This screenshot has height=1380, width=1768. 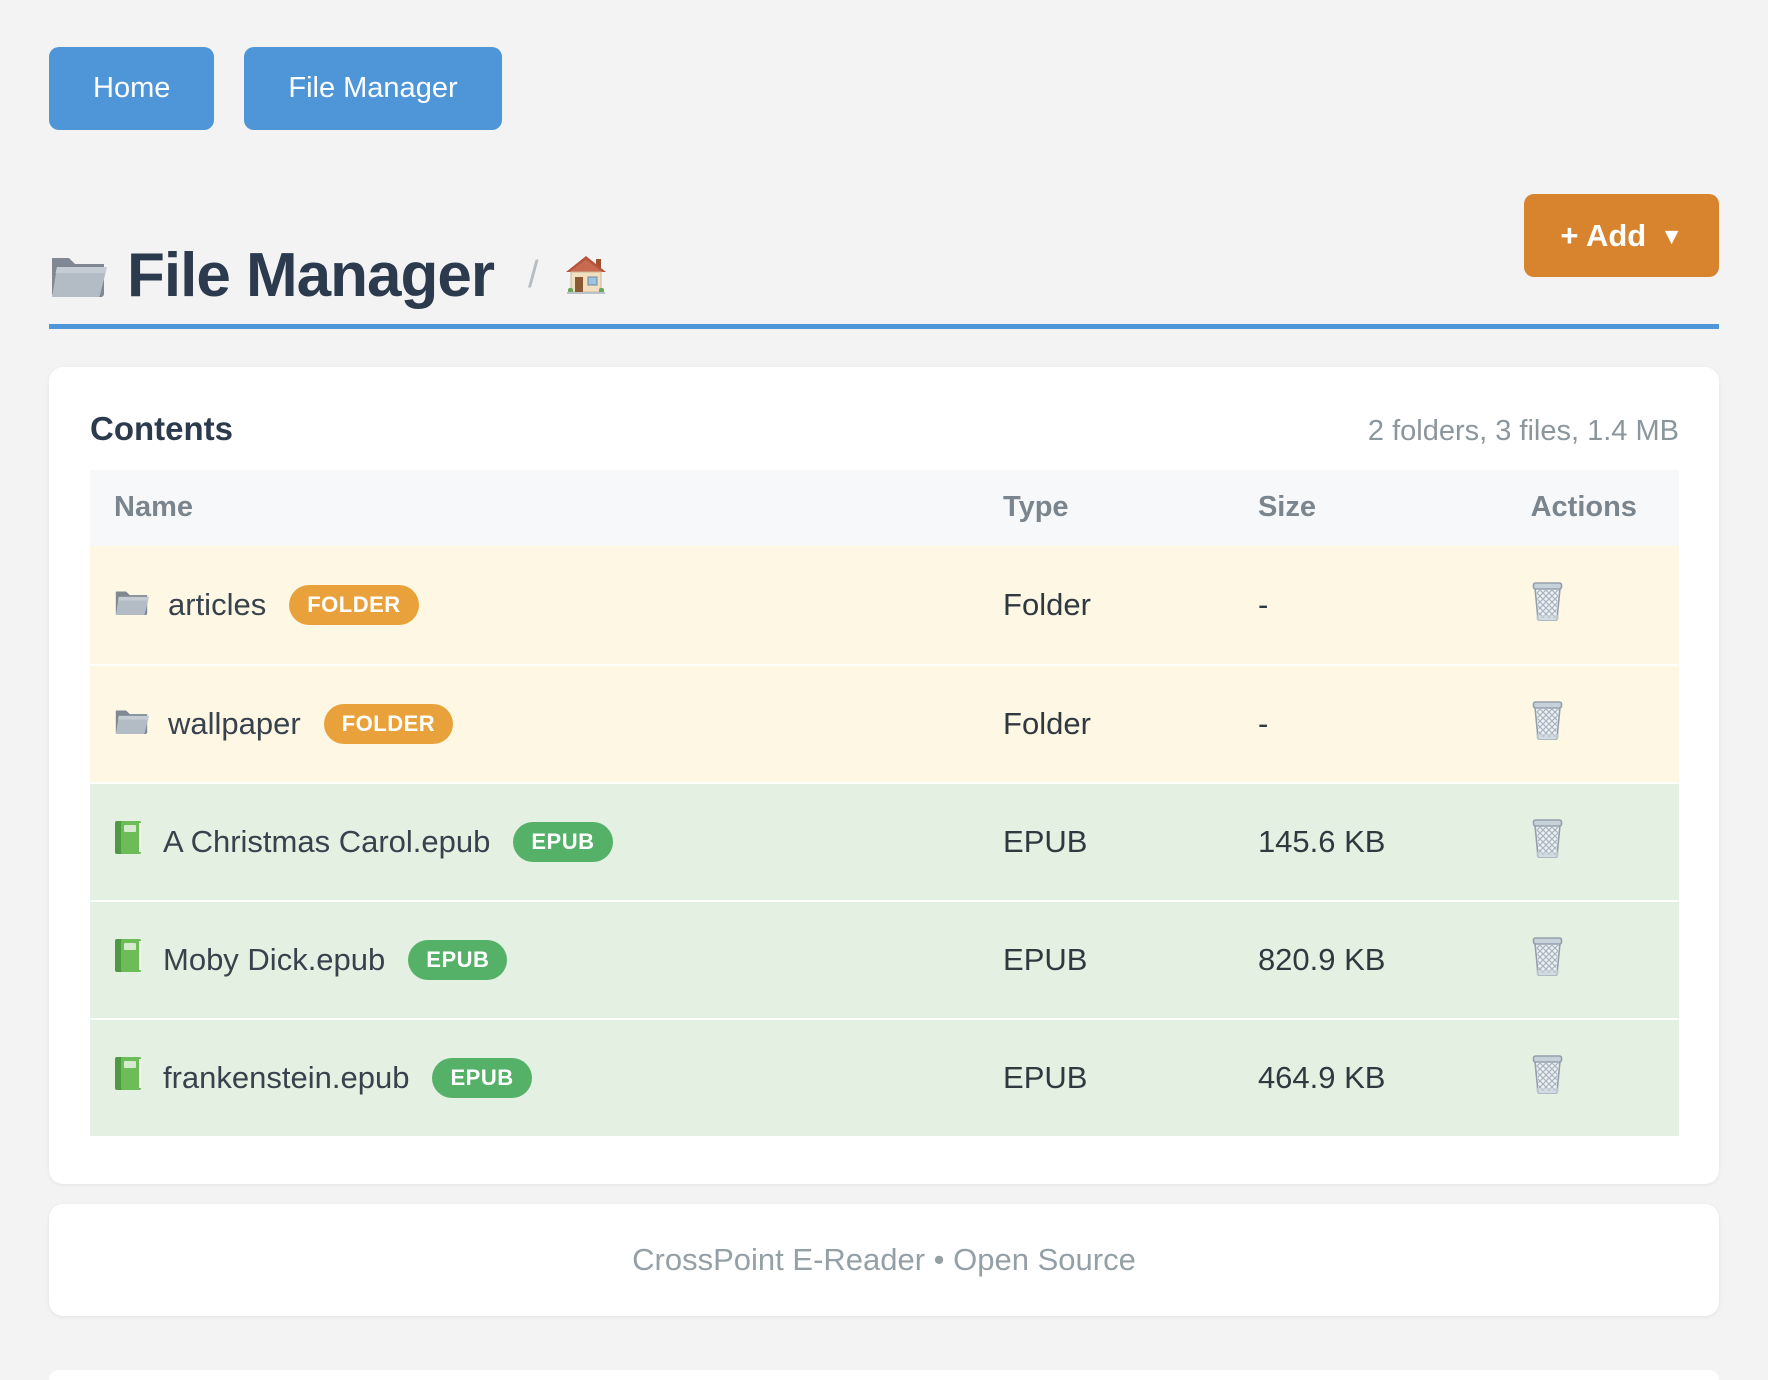 I want to click on cell-name: A Christmas Carol.epub EPUB, so click(x=535, y=840).